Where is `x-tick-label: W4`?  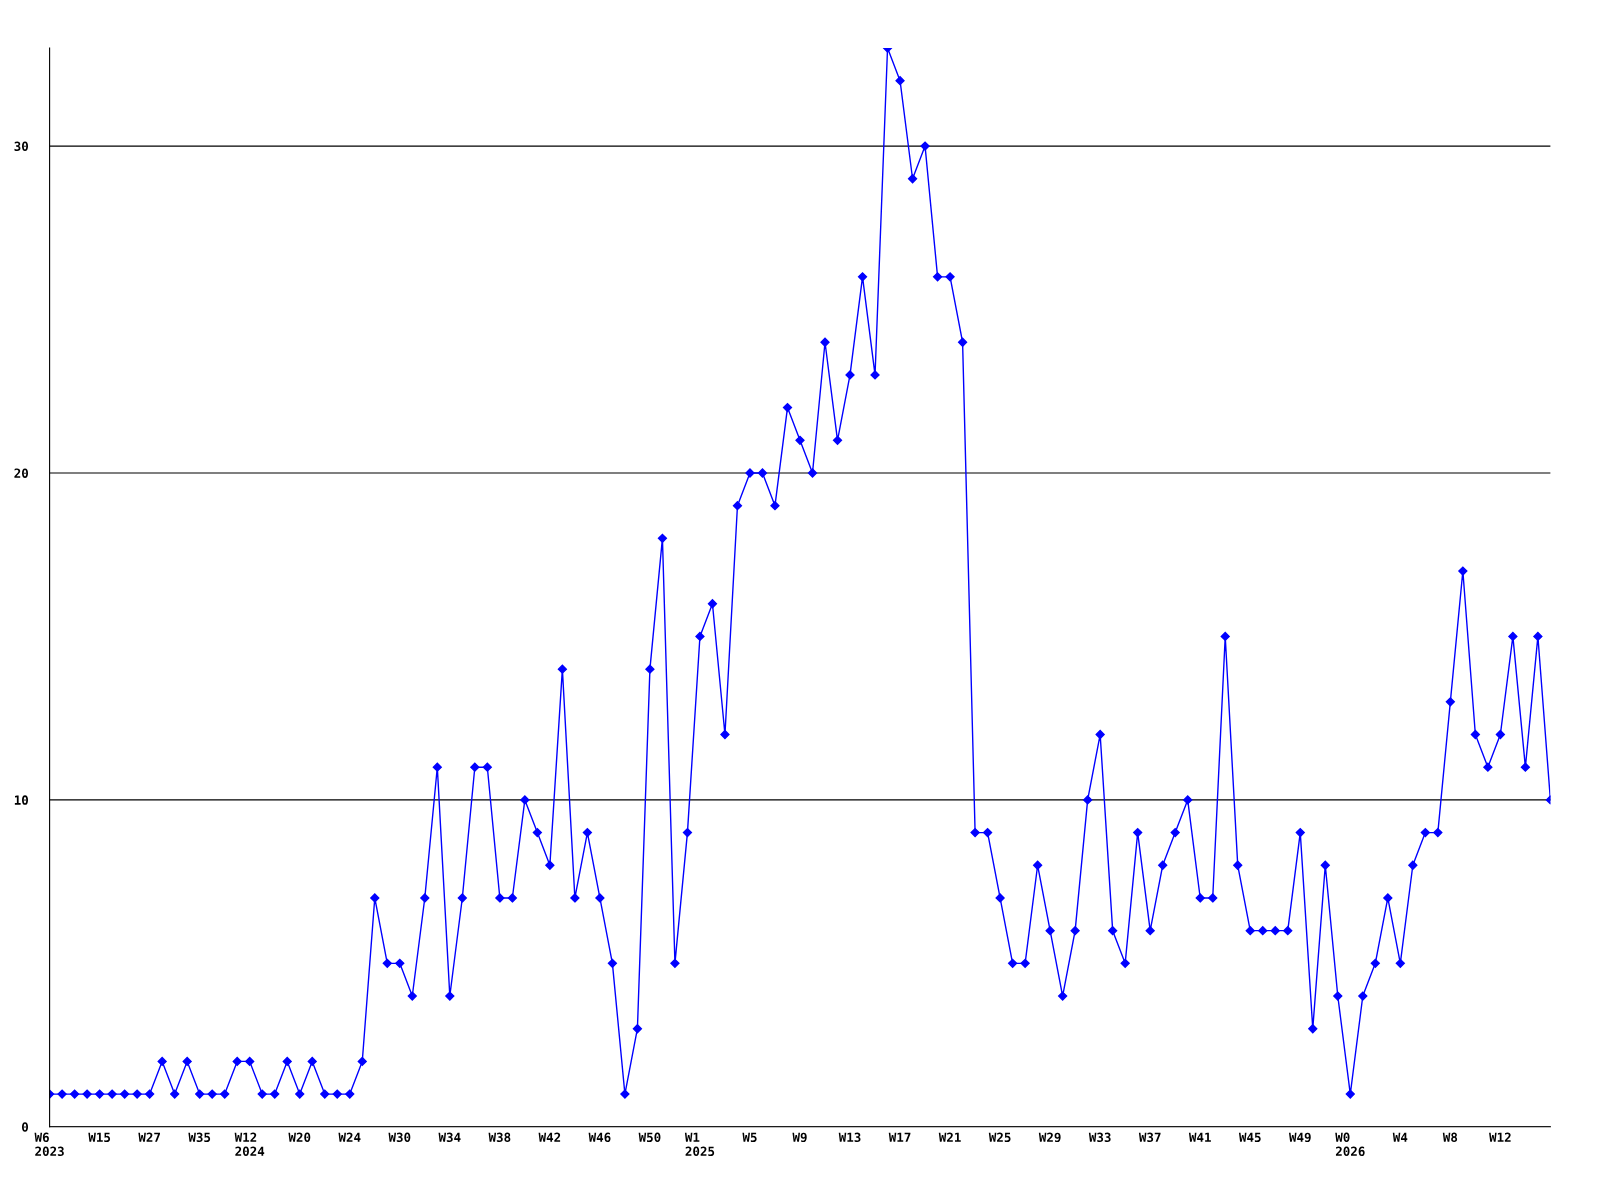 x-tick-label: W4 is located at coordinates (1400, 1137).